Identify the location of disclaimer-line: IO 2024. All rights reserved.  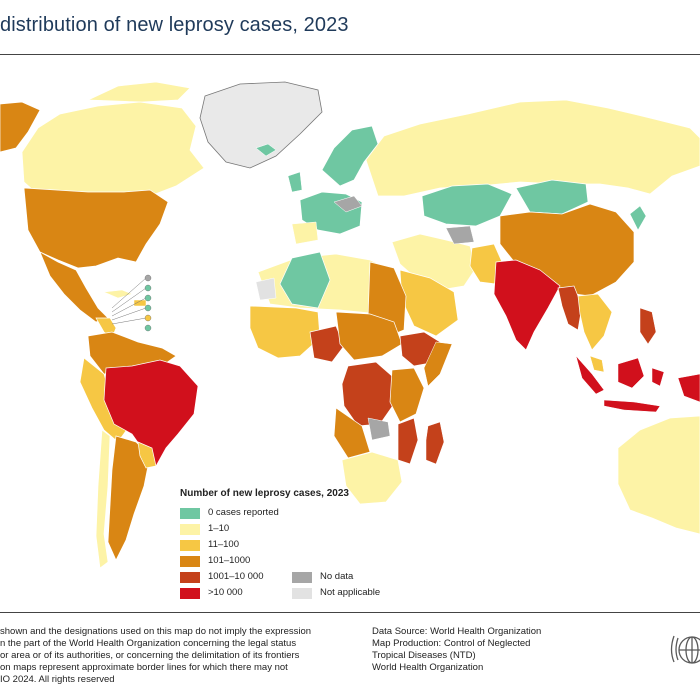
(57, 679).